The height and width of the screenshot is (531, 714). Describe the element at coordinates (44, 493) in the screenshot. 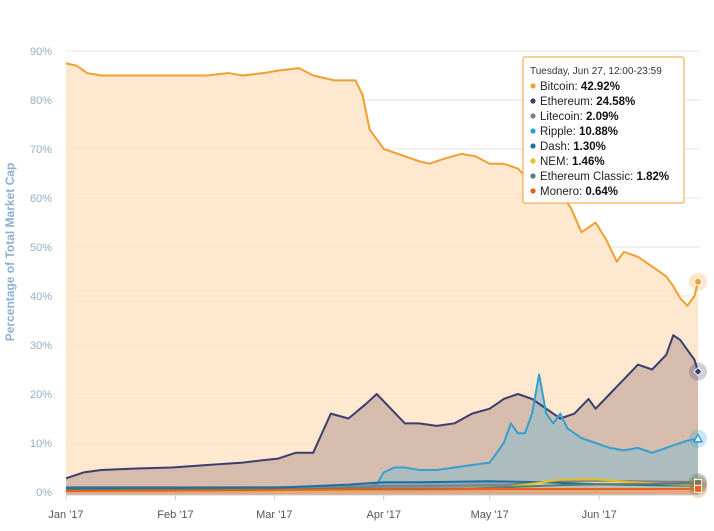

I see `y-tick-label: 0%` at that location.